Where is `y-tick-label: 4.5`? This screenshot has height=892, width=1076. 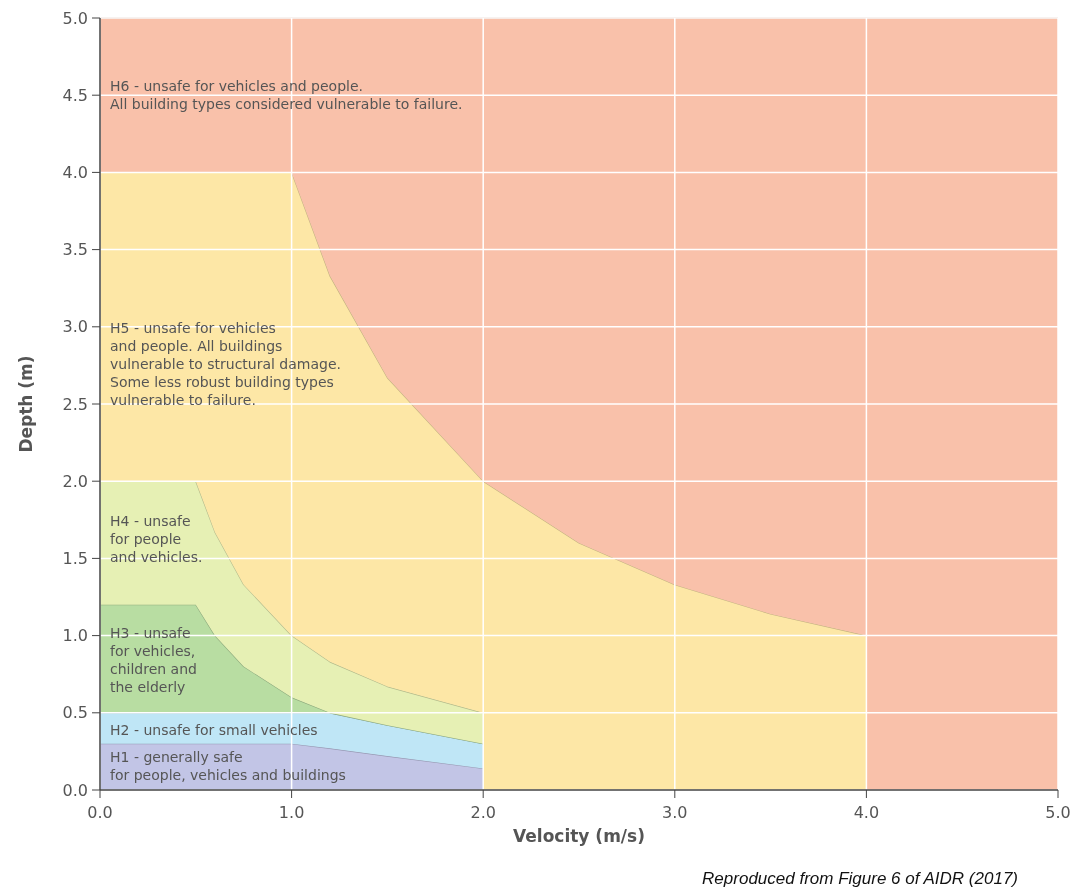 y-tick-label: 4.5 is located at coordinates (75, 95).